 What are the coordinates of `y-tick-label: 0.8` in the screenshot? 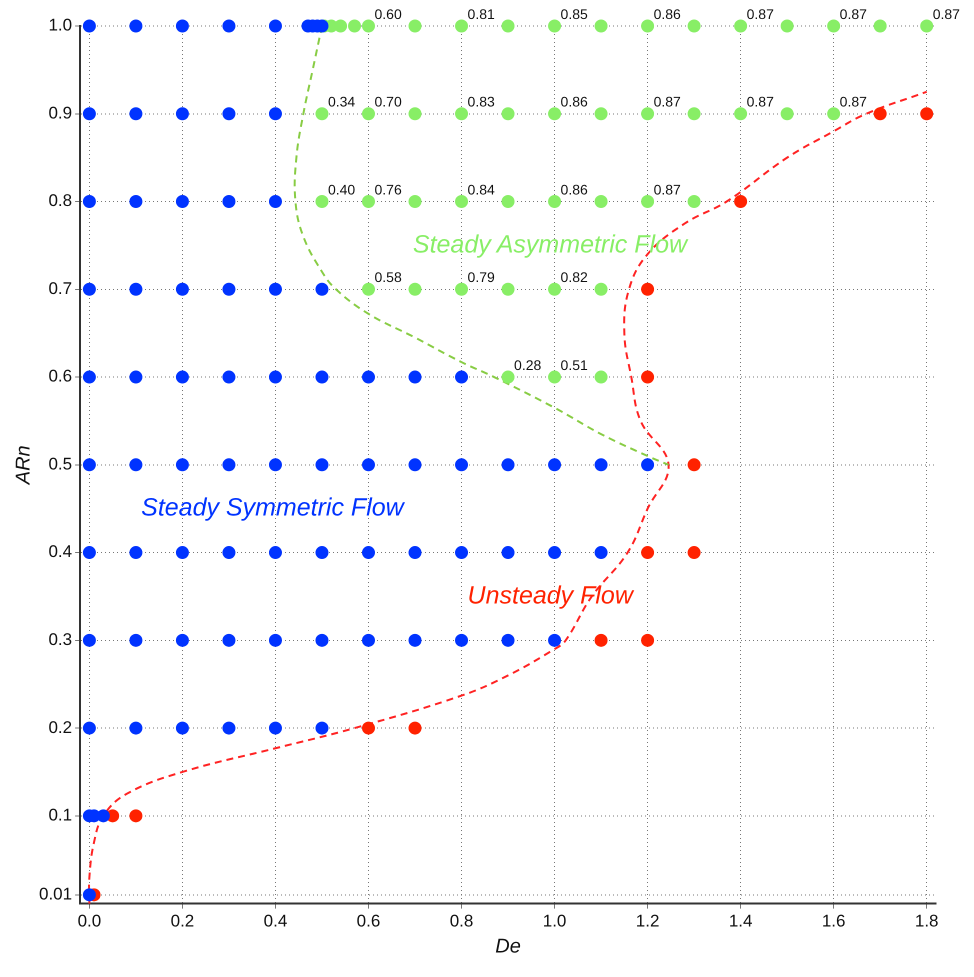 It's located at (60, 200).